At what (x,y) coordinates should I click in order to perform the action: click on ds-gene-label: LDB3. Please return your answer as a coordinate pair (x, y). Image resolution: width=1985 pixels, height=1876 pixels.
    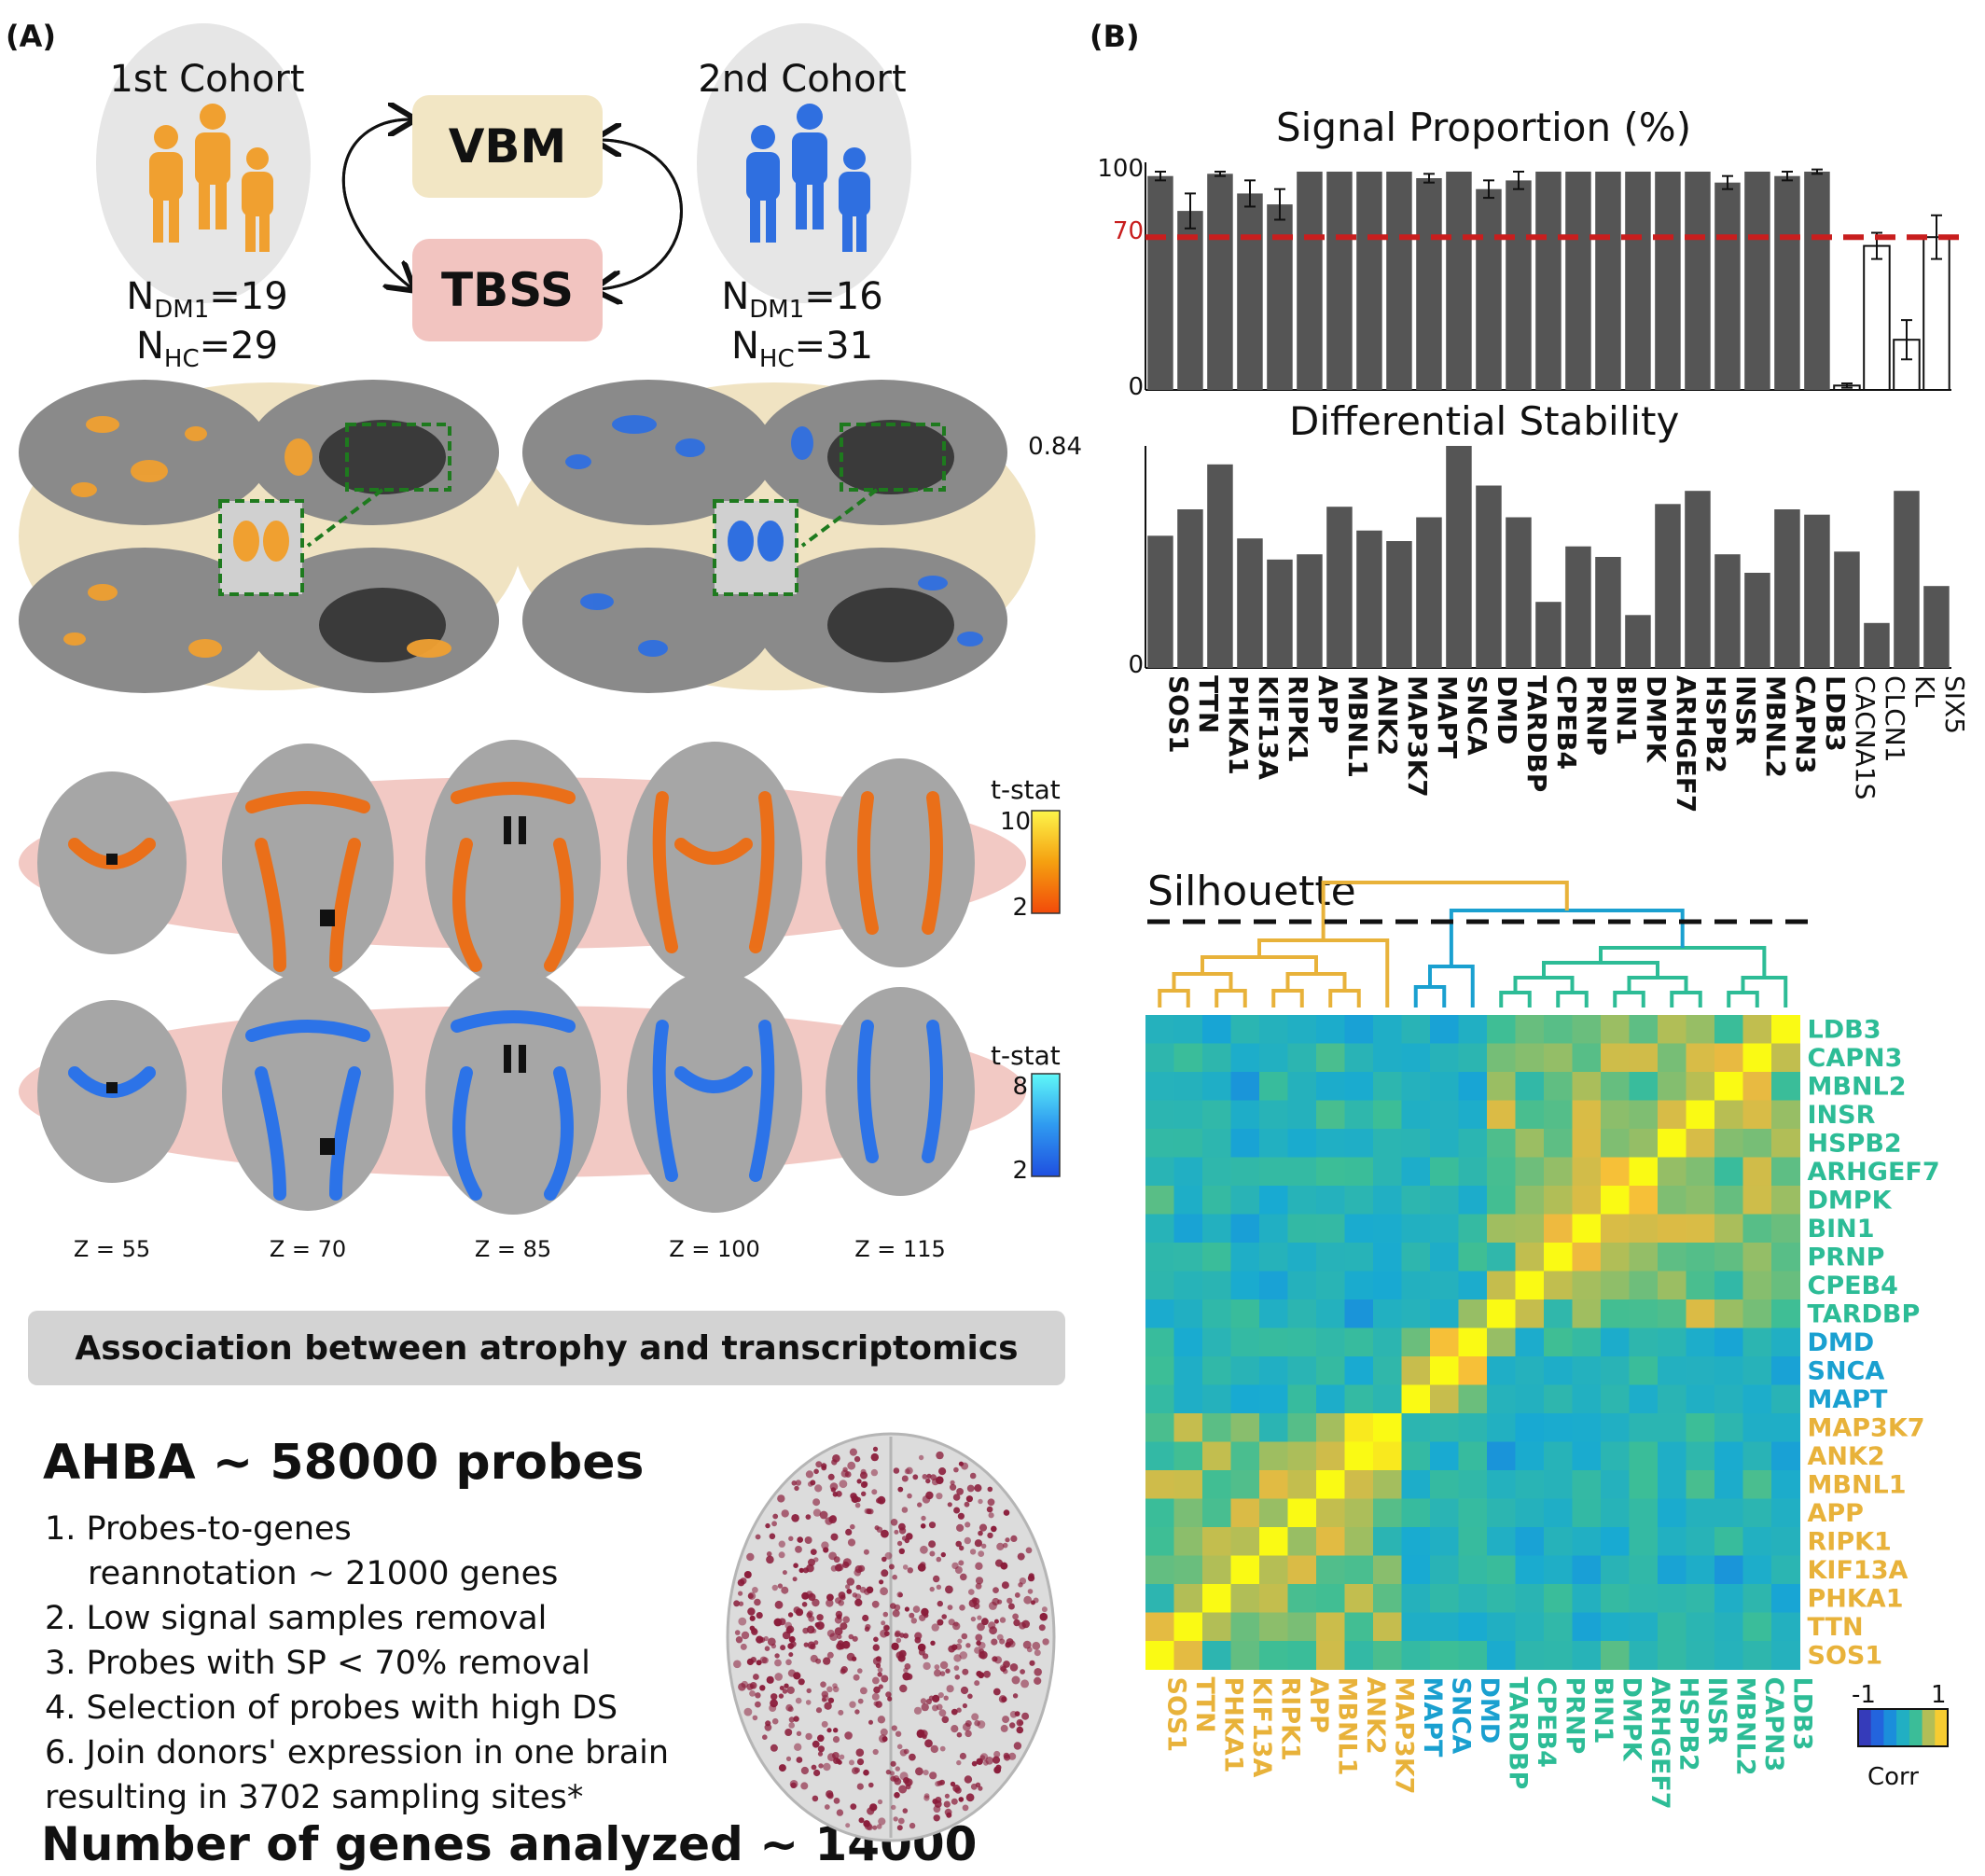
    Looking at the image, I should click on (1835, 713).